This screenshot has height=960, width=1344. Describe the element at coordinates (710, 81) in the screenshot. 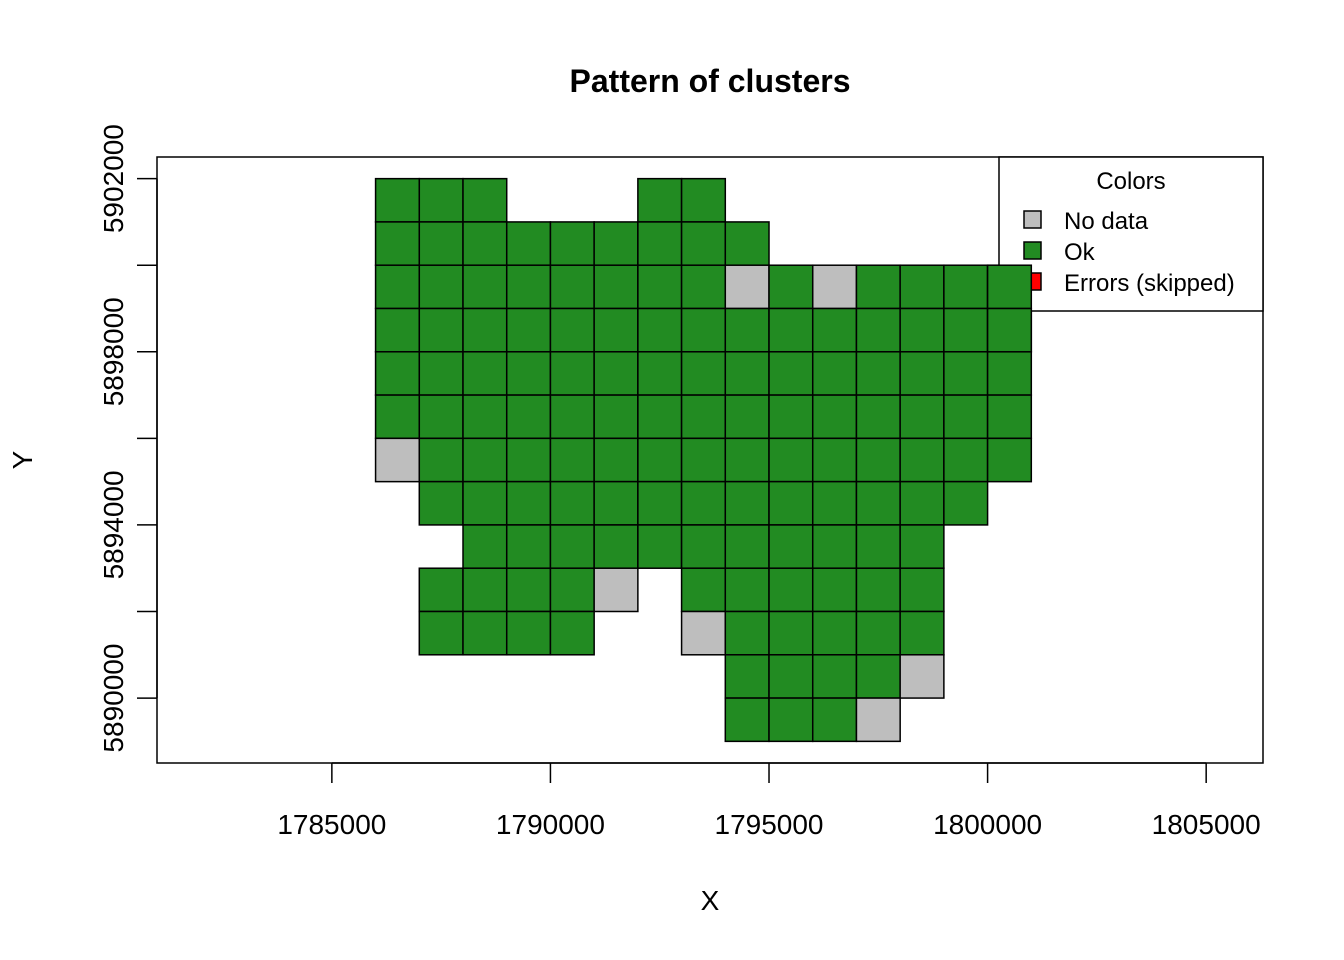

I see `chart-title: Pattern of clusters` at that location.